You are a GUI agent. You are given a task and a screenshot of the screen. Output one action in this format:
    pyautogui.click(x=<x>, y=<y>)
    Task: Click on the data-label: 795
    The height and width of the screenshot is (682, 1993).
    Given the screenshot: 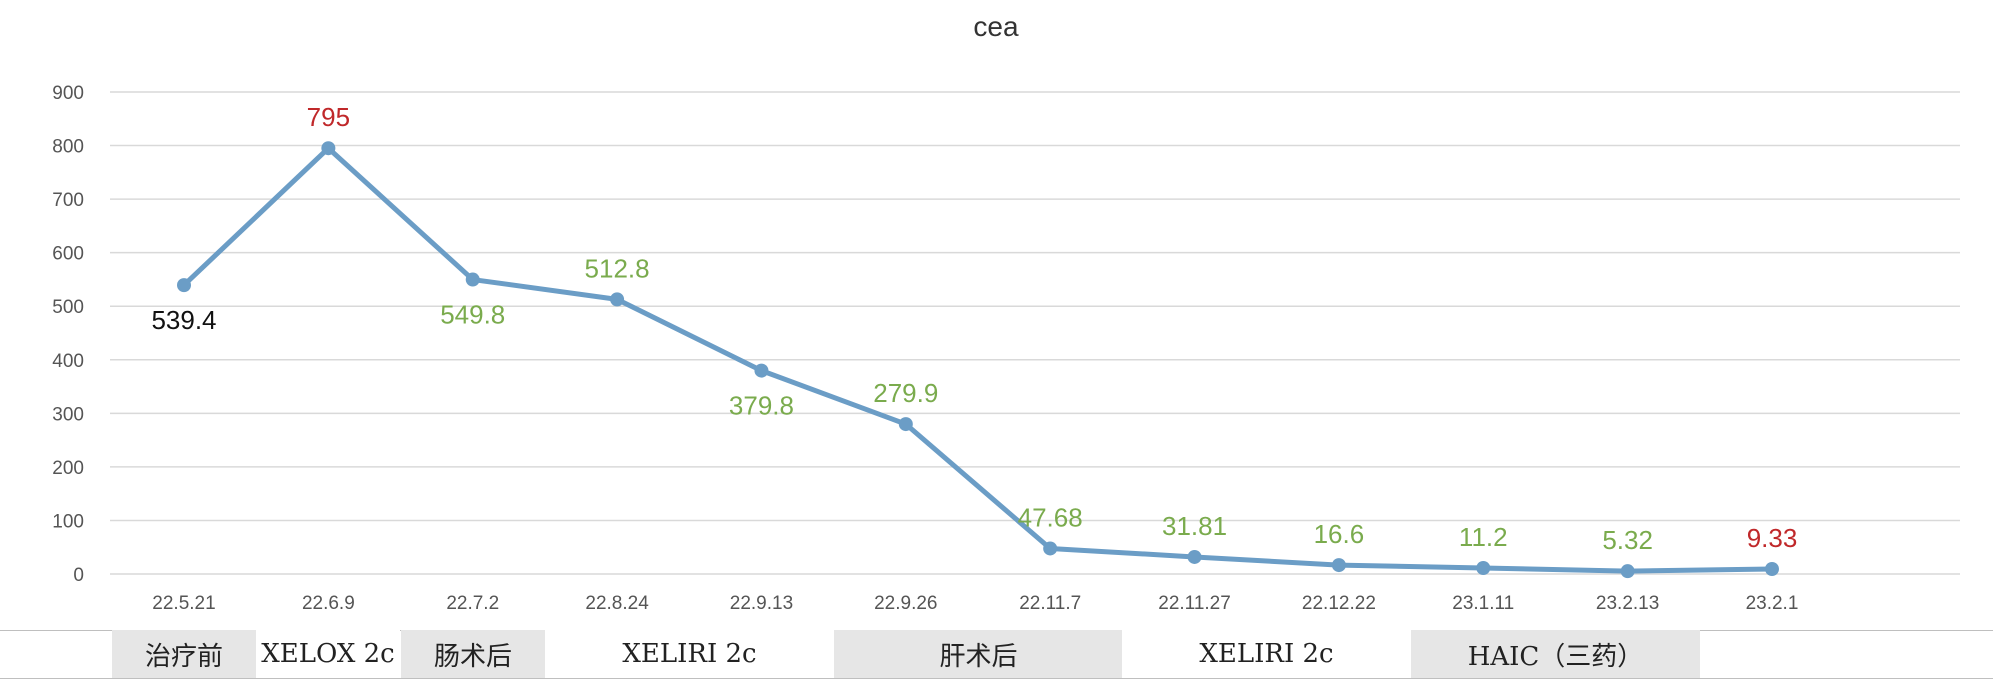 What is the action you would take?
    pyautogui.click(x=328, y=117)
    